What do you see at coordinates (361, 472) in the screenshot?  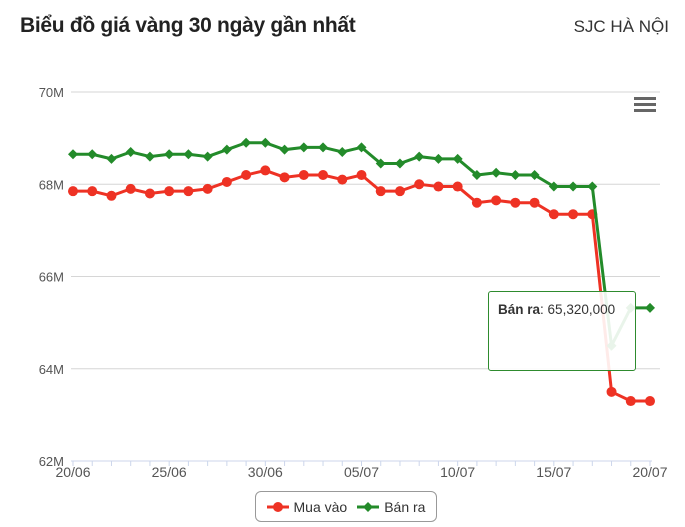 I see `x-axis-label: 05/07` at bounding box center [361, 472].